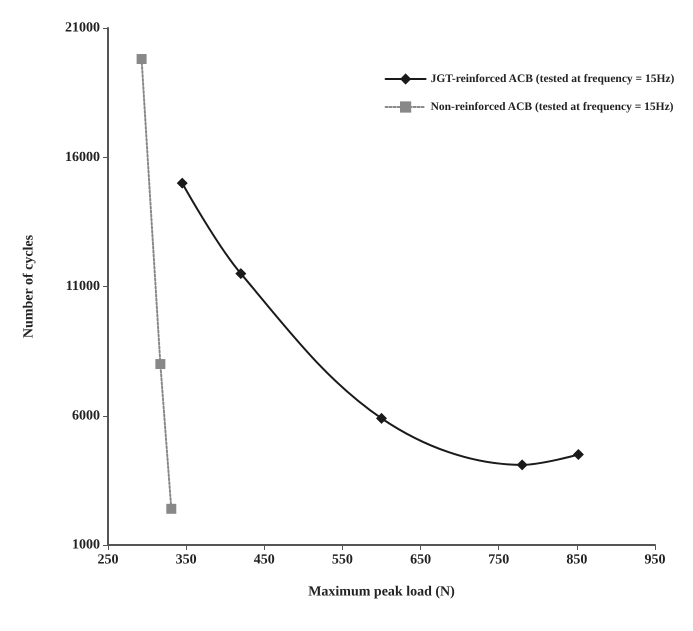 Image resolution: width=693 pixels, height=631 pixels. Describe the element at coordinates (499, 560) in the screenshot. I see `x-tick-label: 750` at that location.